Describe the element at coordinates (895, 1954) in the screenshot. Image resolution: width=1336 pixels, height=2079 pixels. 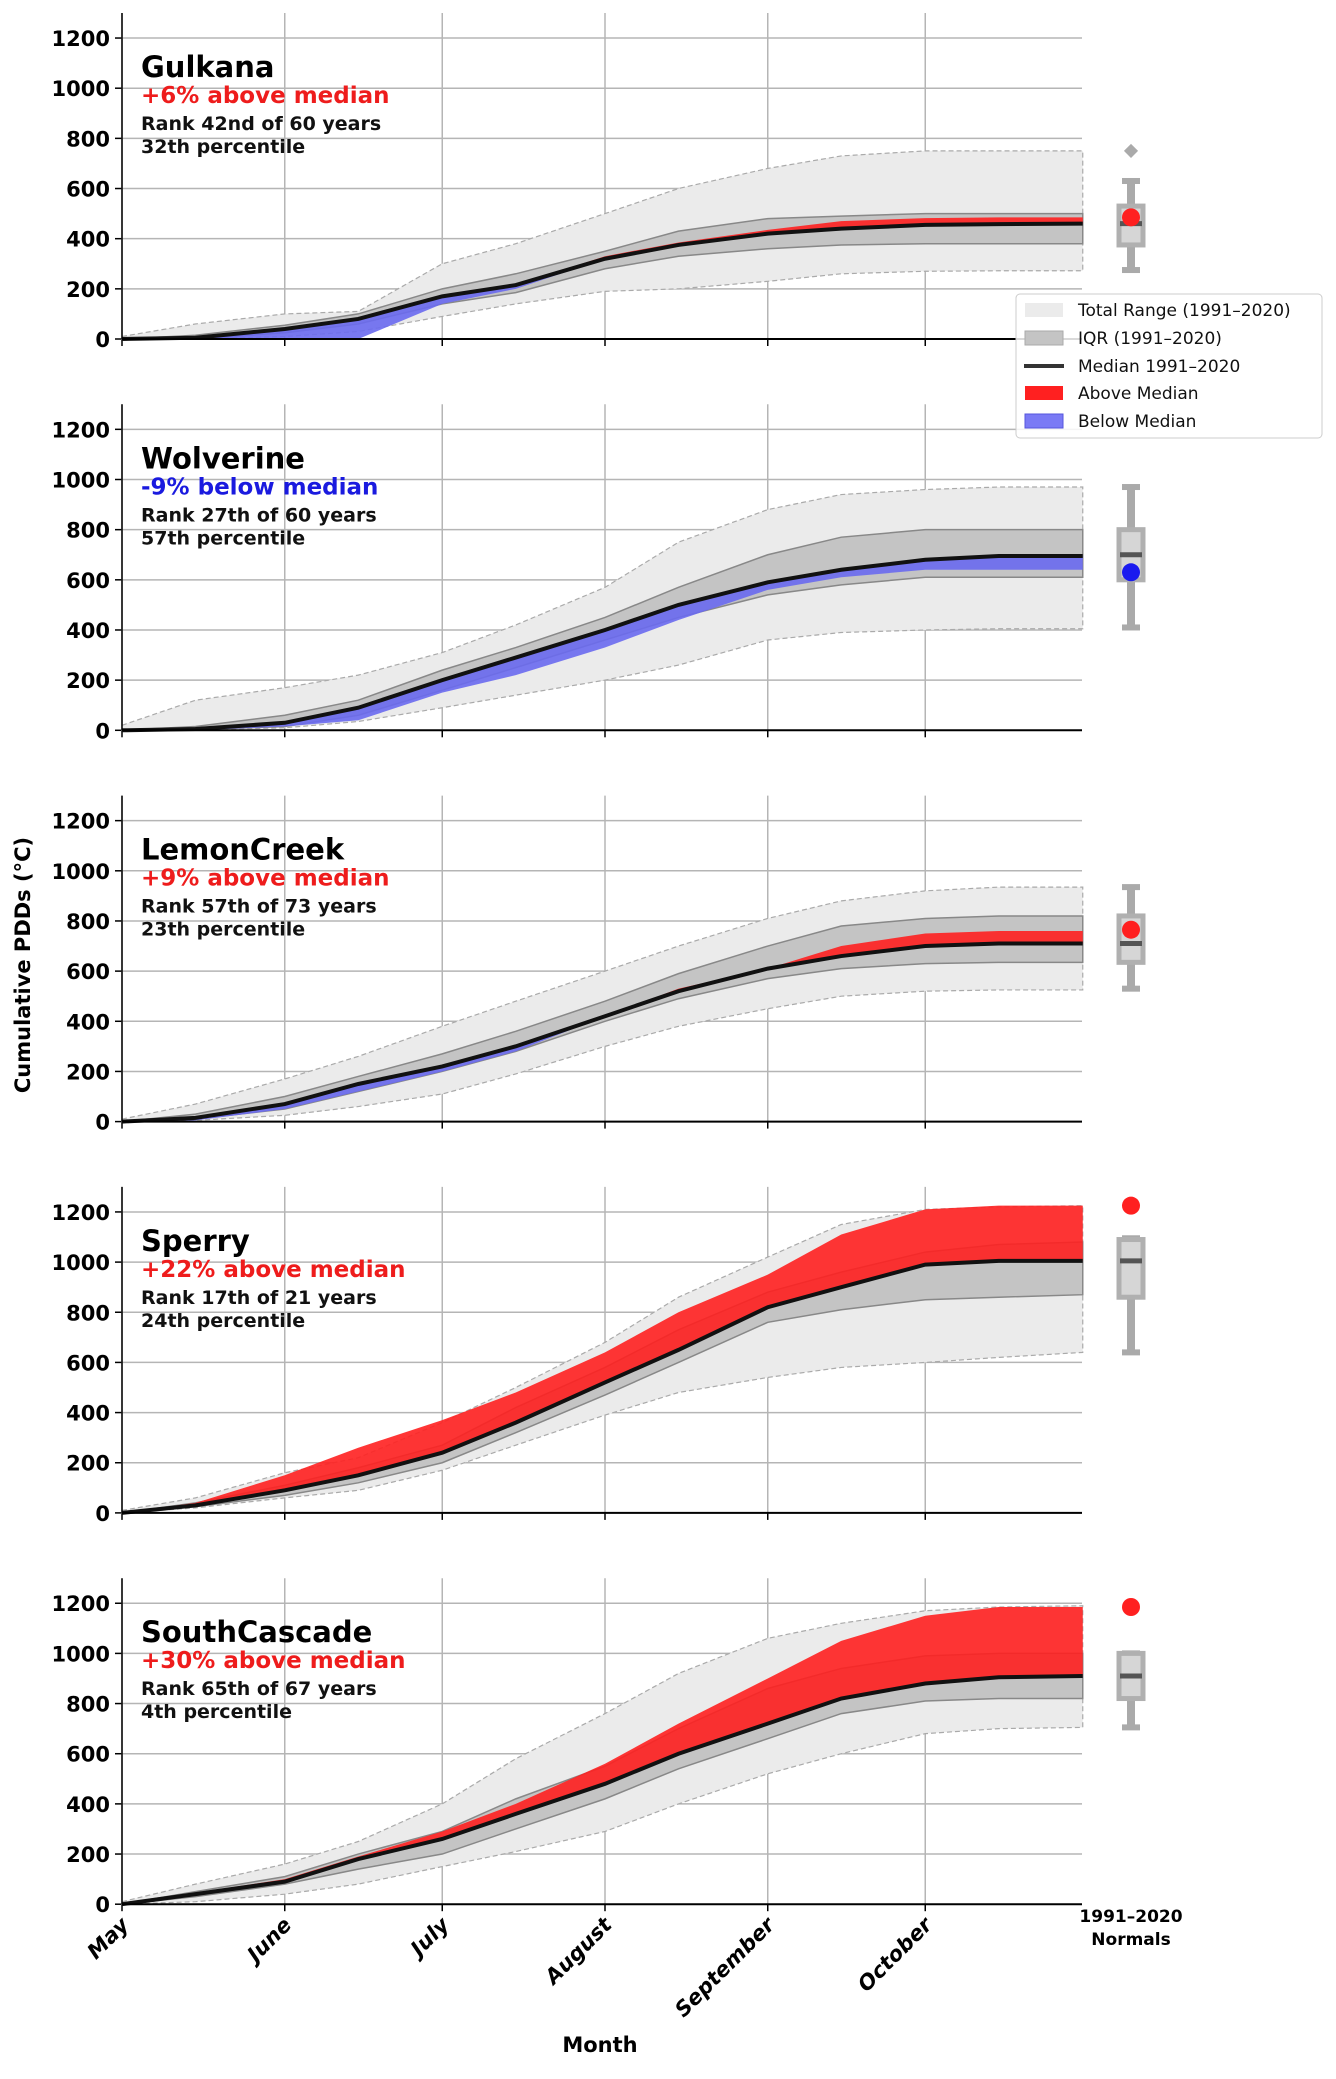
I see `x-tick-label: October` at that location.